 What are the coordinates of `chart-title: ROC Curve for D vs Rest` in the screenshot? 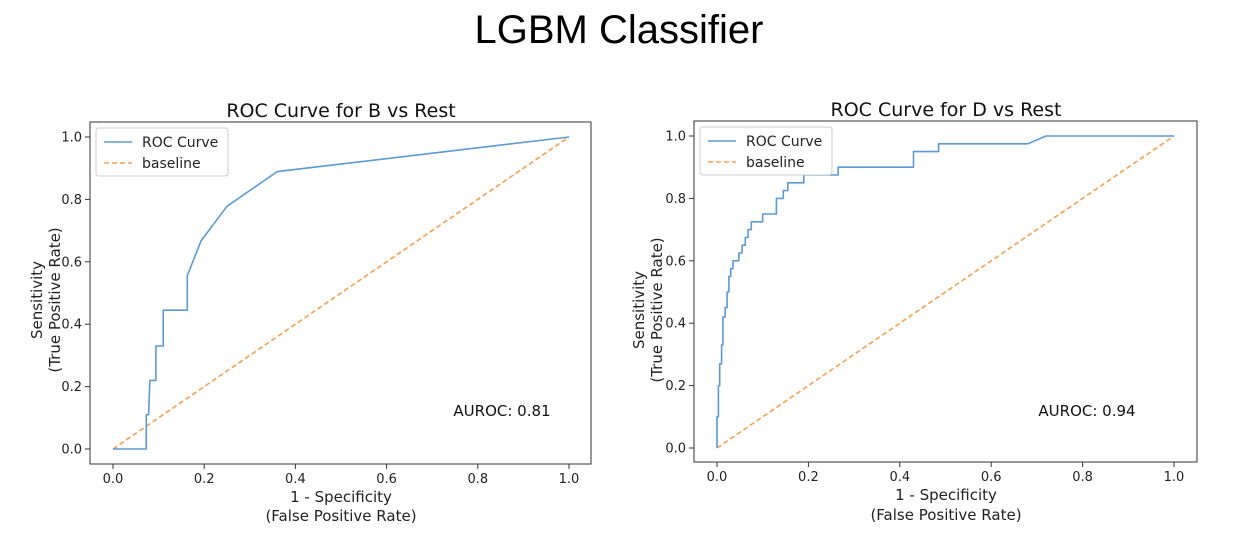 It's located at (946, 110).